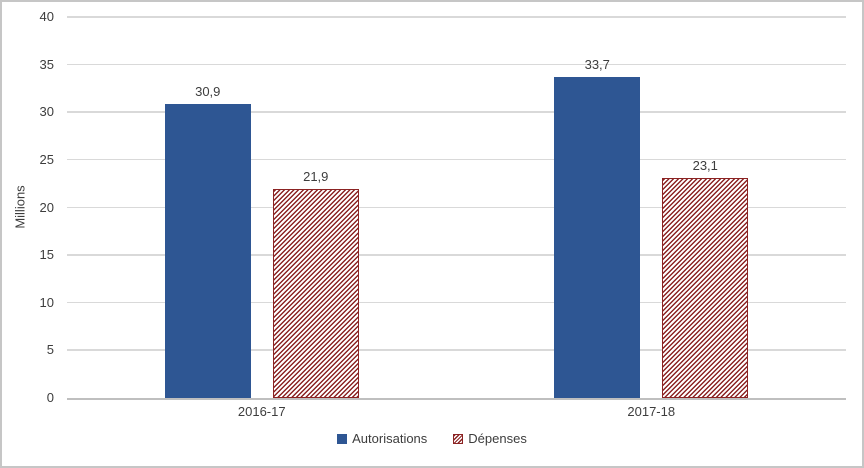 Image resolution: width=864 pixels, height=468 pixels. Describe the element at coordinates (46, 302) in the screenshot. I see `y-tick-label: 10` at that location.